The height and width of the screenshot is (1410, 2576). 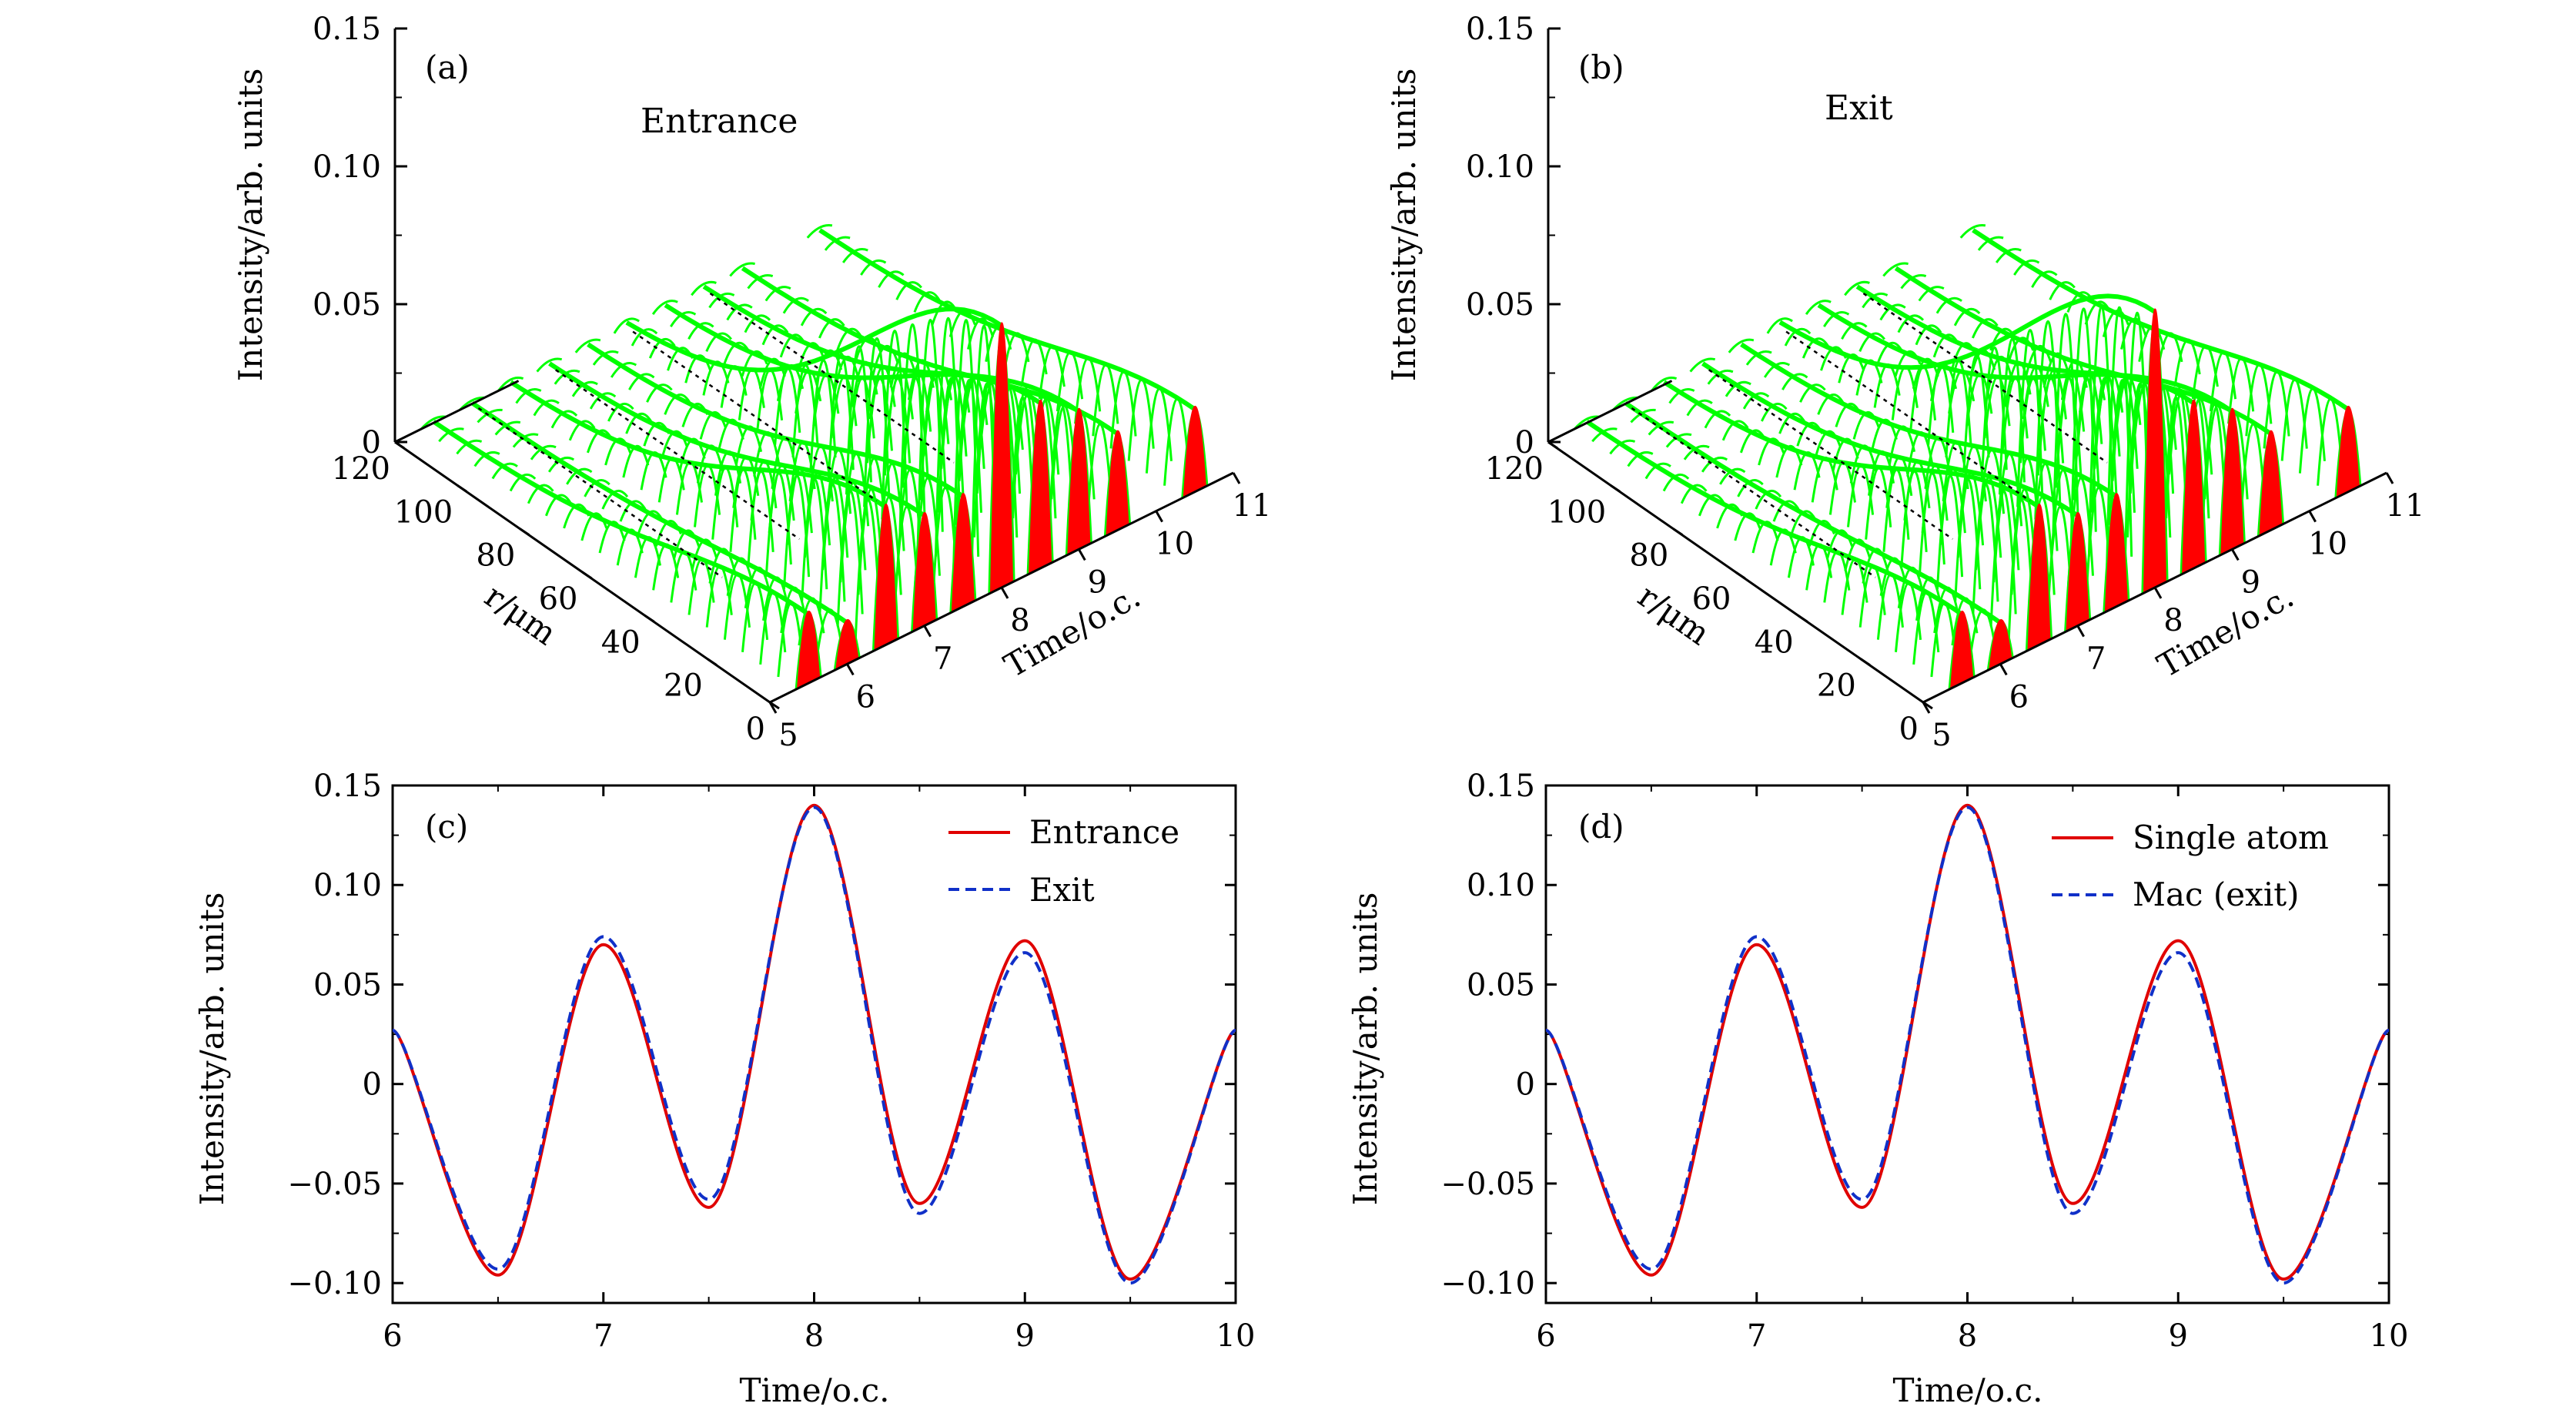 What do you see at coordinates (347, 167) in the screenshot?
I see `panel-a-z-tick-label: 0.10` at bounding box center [347, 167].